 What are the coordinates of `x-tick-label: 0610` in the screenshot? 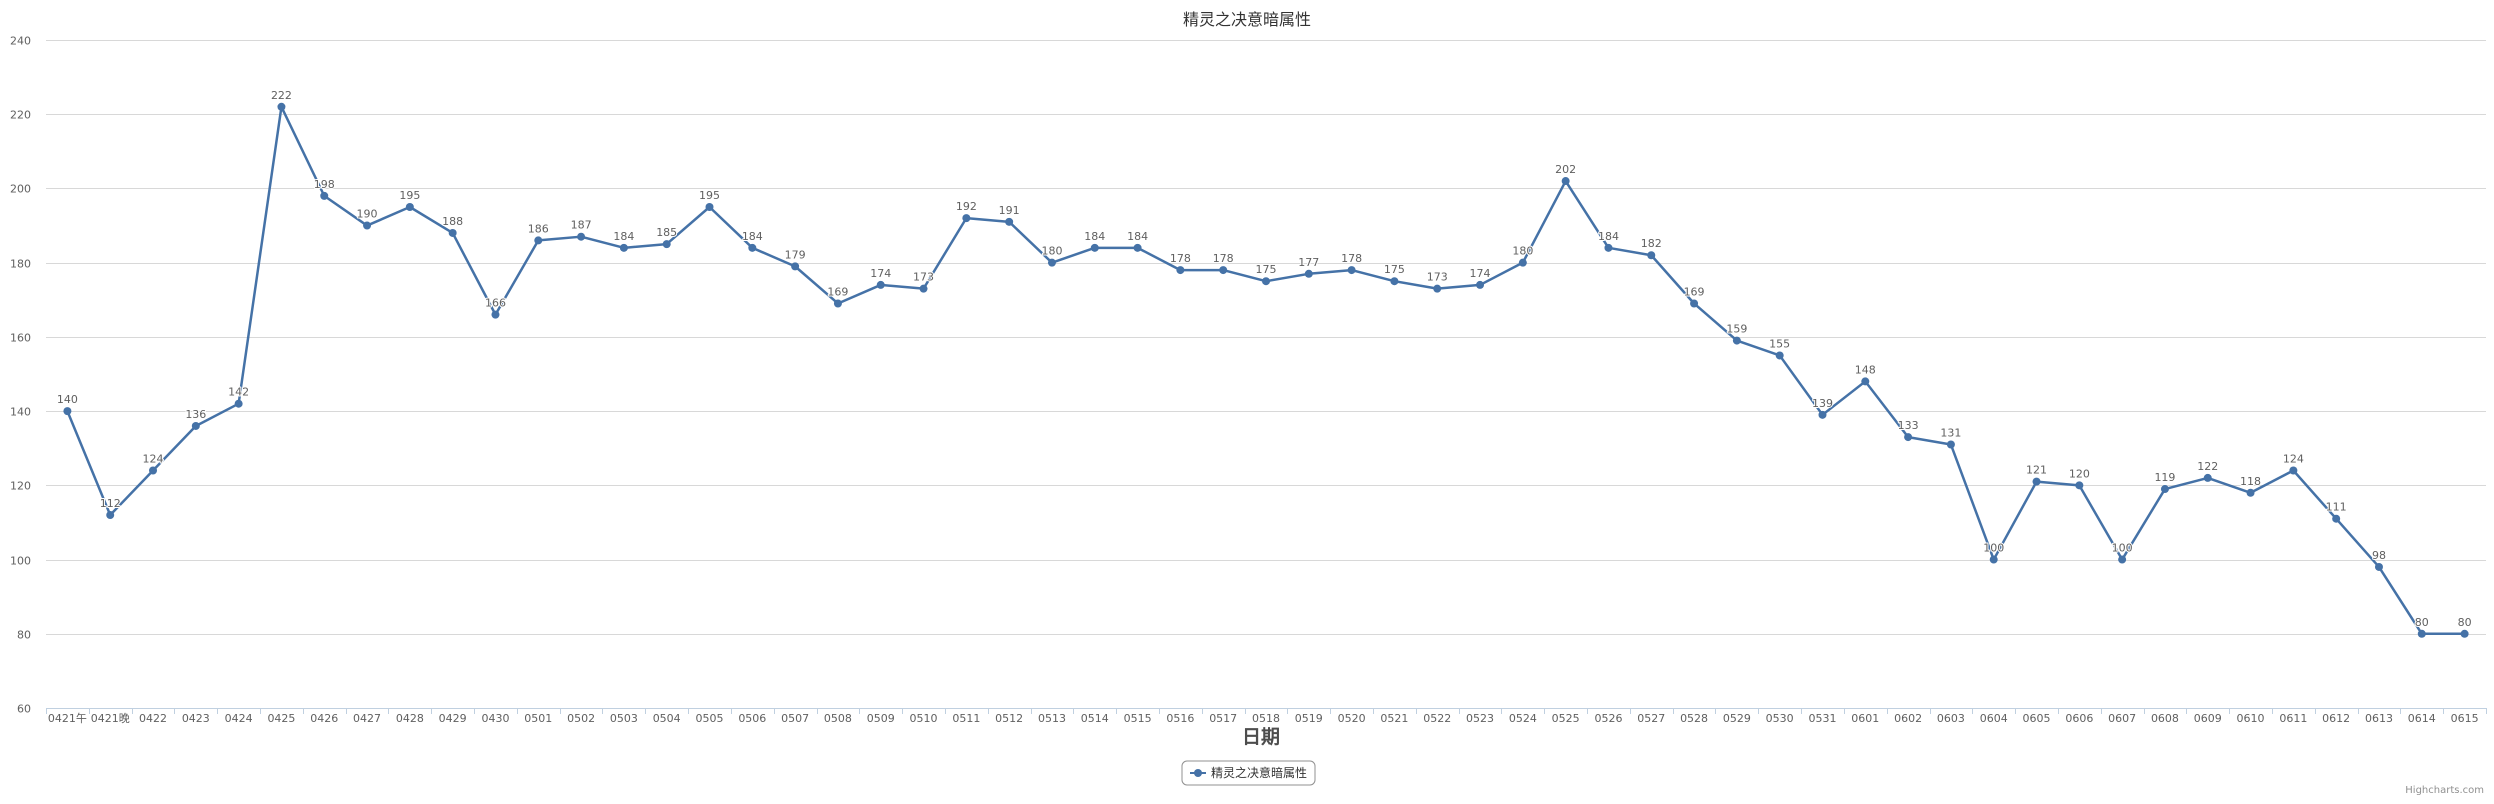 It's located at (2251, 718).